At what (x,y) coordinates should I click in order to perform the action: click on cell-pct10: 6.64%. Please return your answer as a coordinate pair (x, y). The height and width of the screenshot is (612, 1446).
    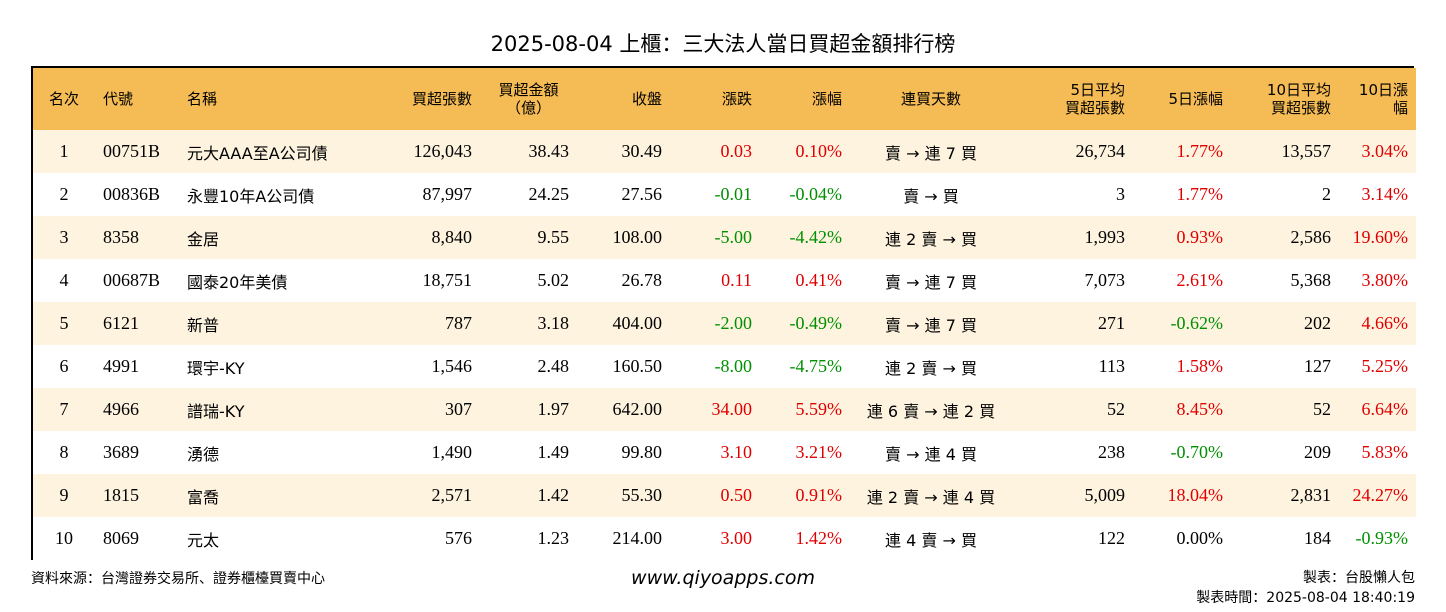
    Looking at the image, I should click on (1385, 409).